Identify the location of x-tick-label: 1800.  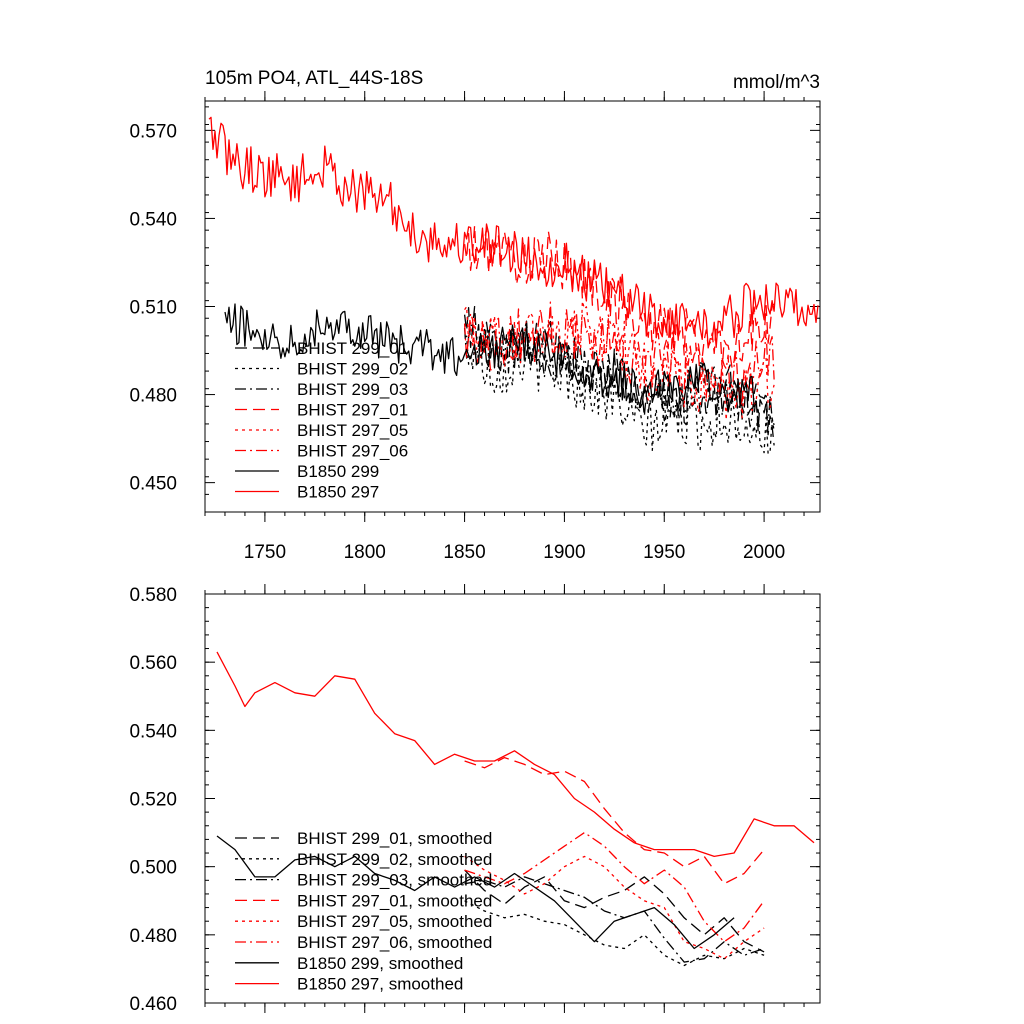
(365, 552).